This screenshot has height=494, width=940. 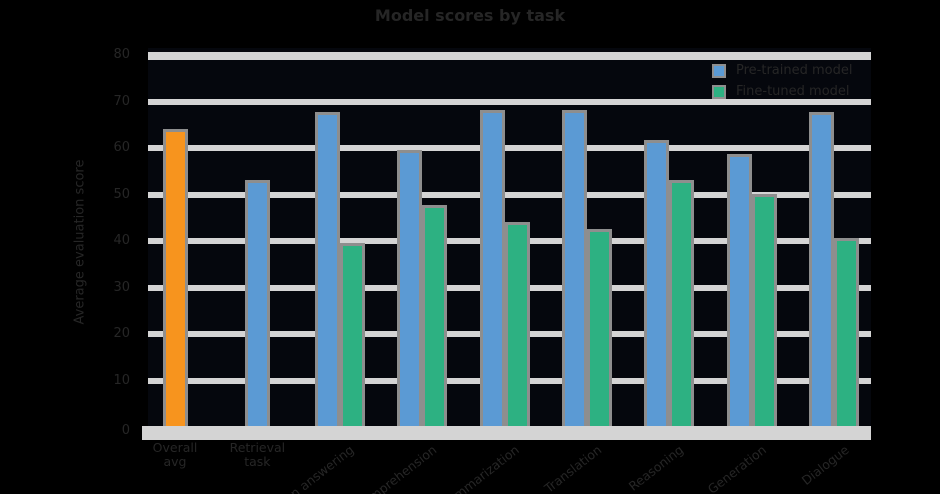 What do you see at coordinates (175, 454) in the screenshot?
I see `x-tick-label: Overall avg` at bounding box center [175, 454].